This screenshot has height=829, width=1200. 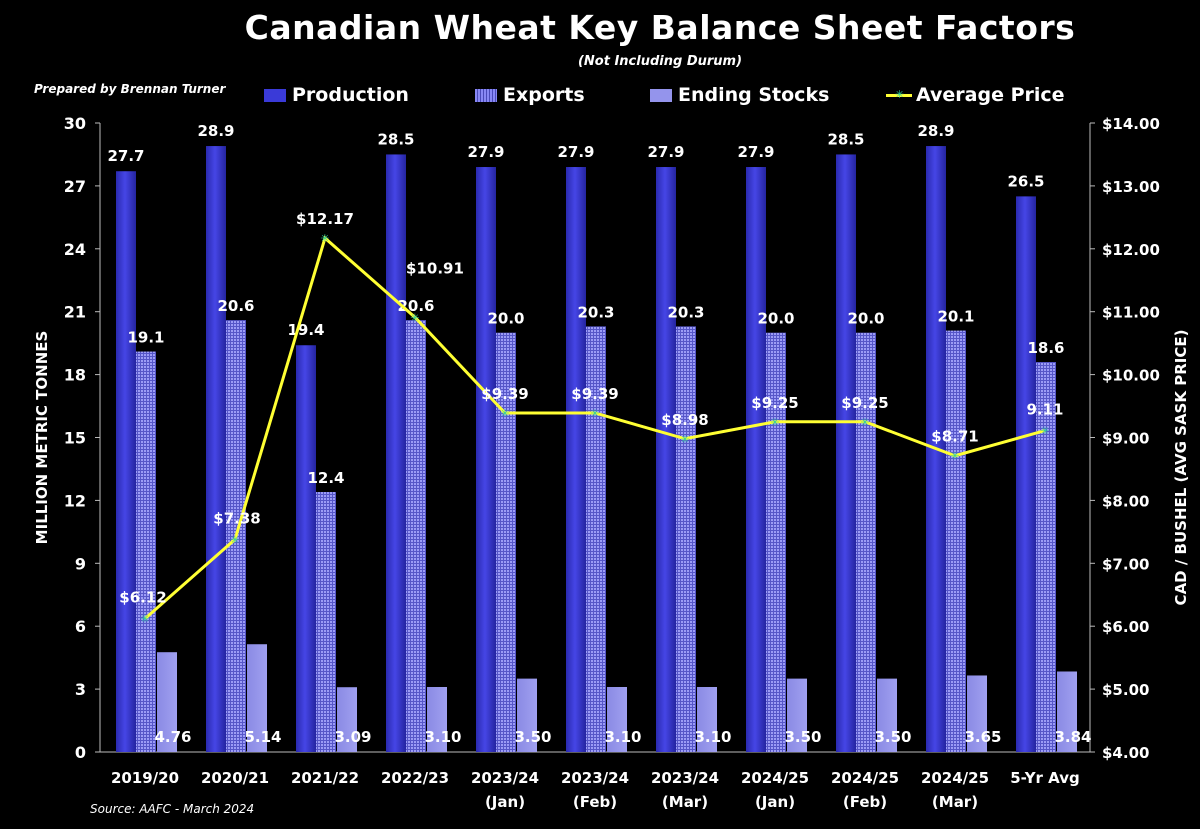 I want to click on y-tick-label: 6, so click(x=80, y=626).